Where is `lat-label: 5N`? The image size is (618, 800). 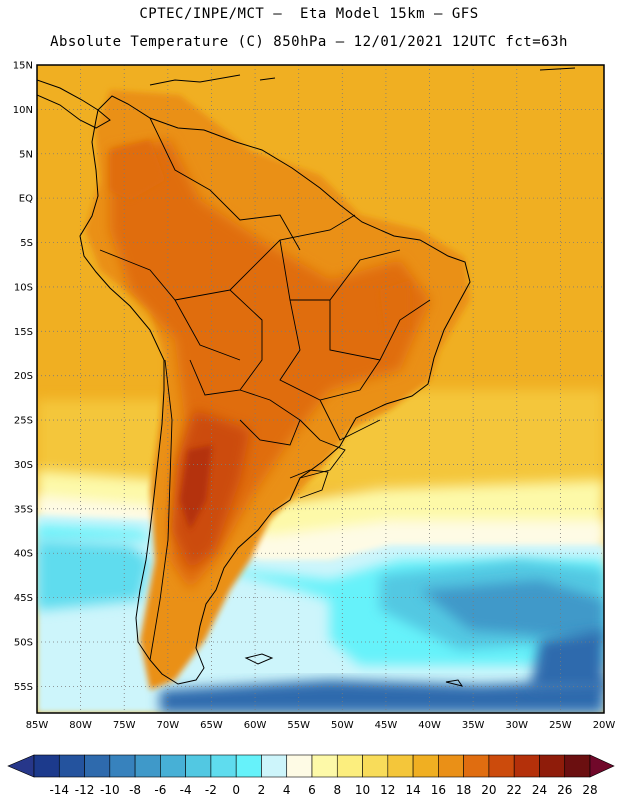
lat-label: 5N is located at coordinates (26, 154).